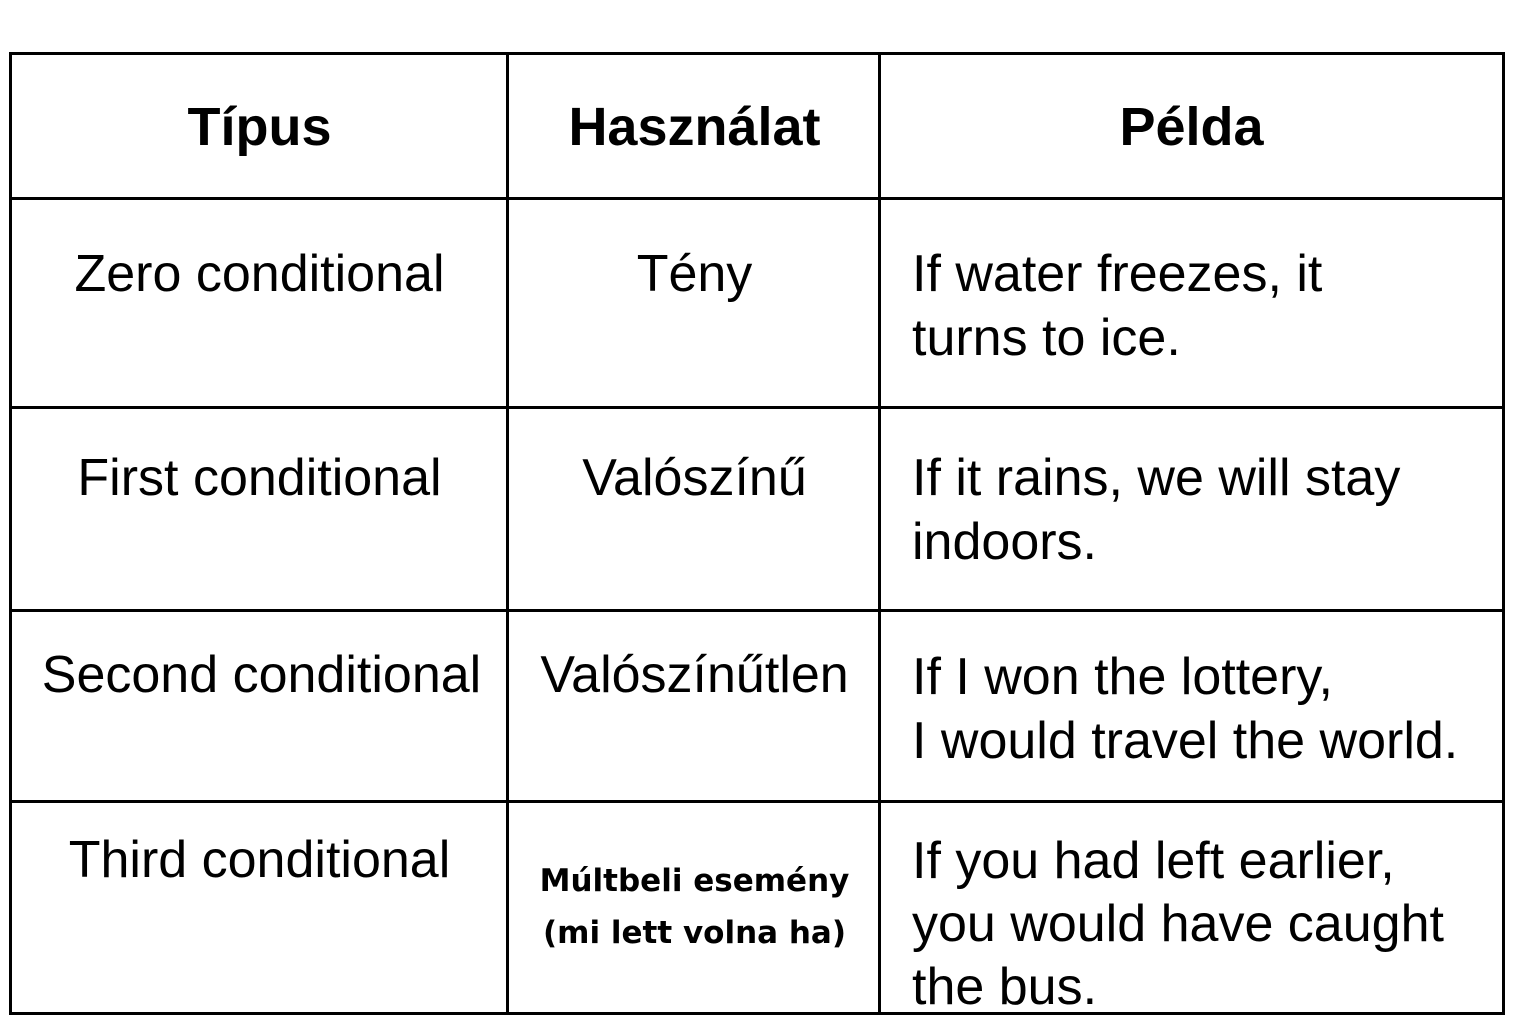 The height and width of the screenshot is (1024, 1536). Describe the element at coordinates (1005, 987) in the screenshot. I see `example-line: the bus.` at that location.